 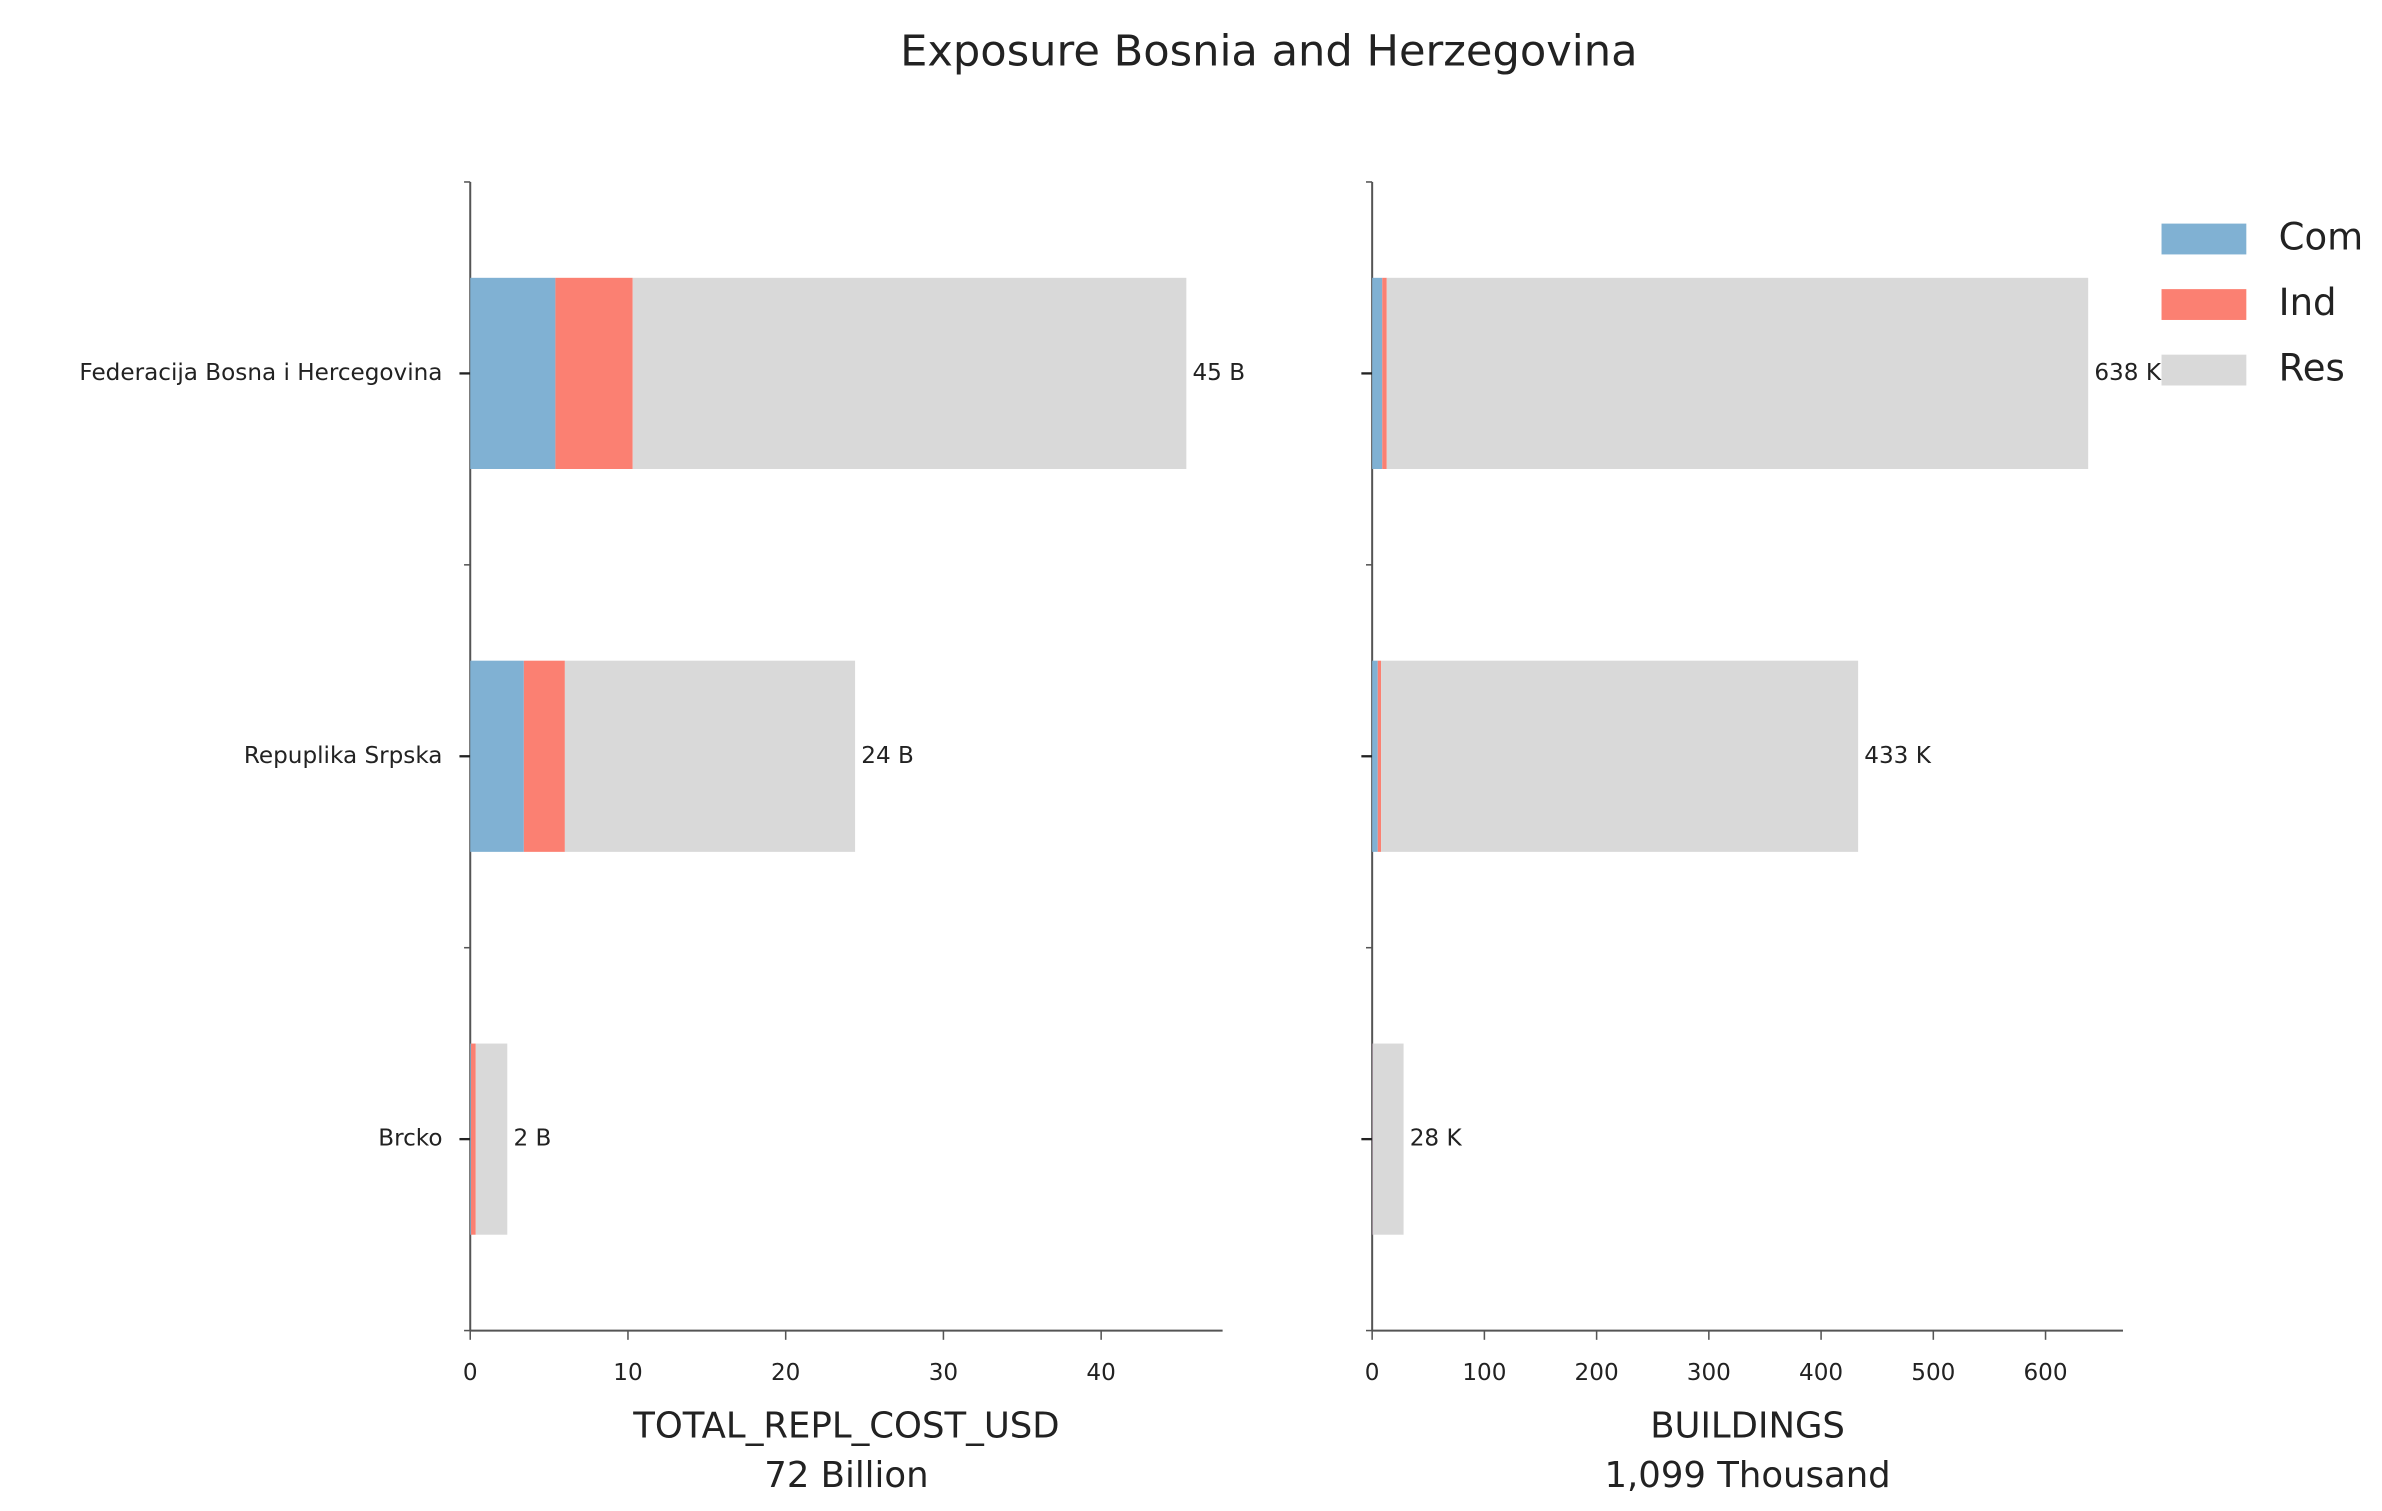 I want to click on x-tick-label: 400, so click(x=1821, y=1373).